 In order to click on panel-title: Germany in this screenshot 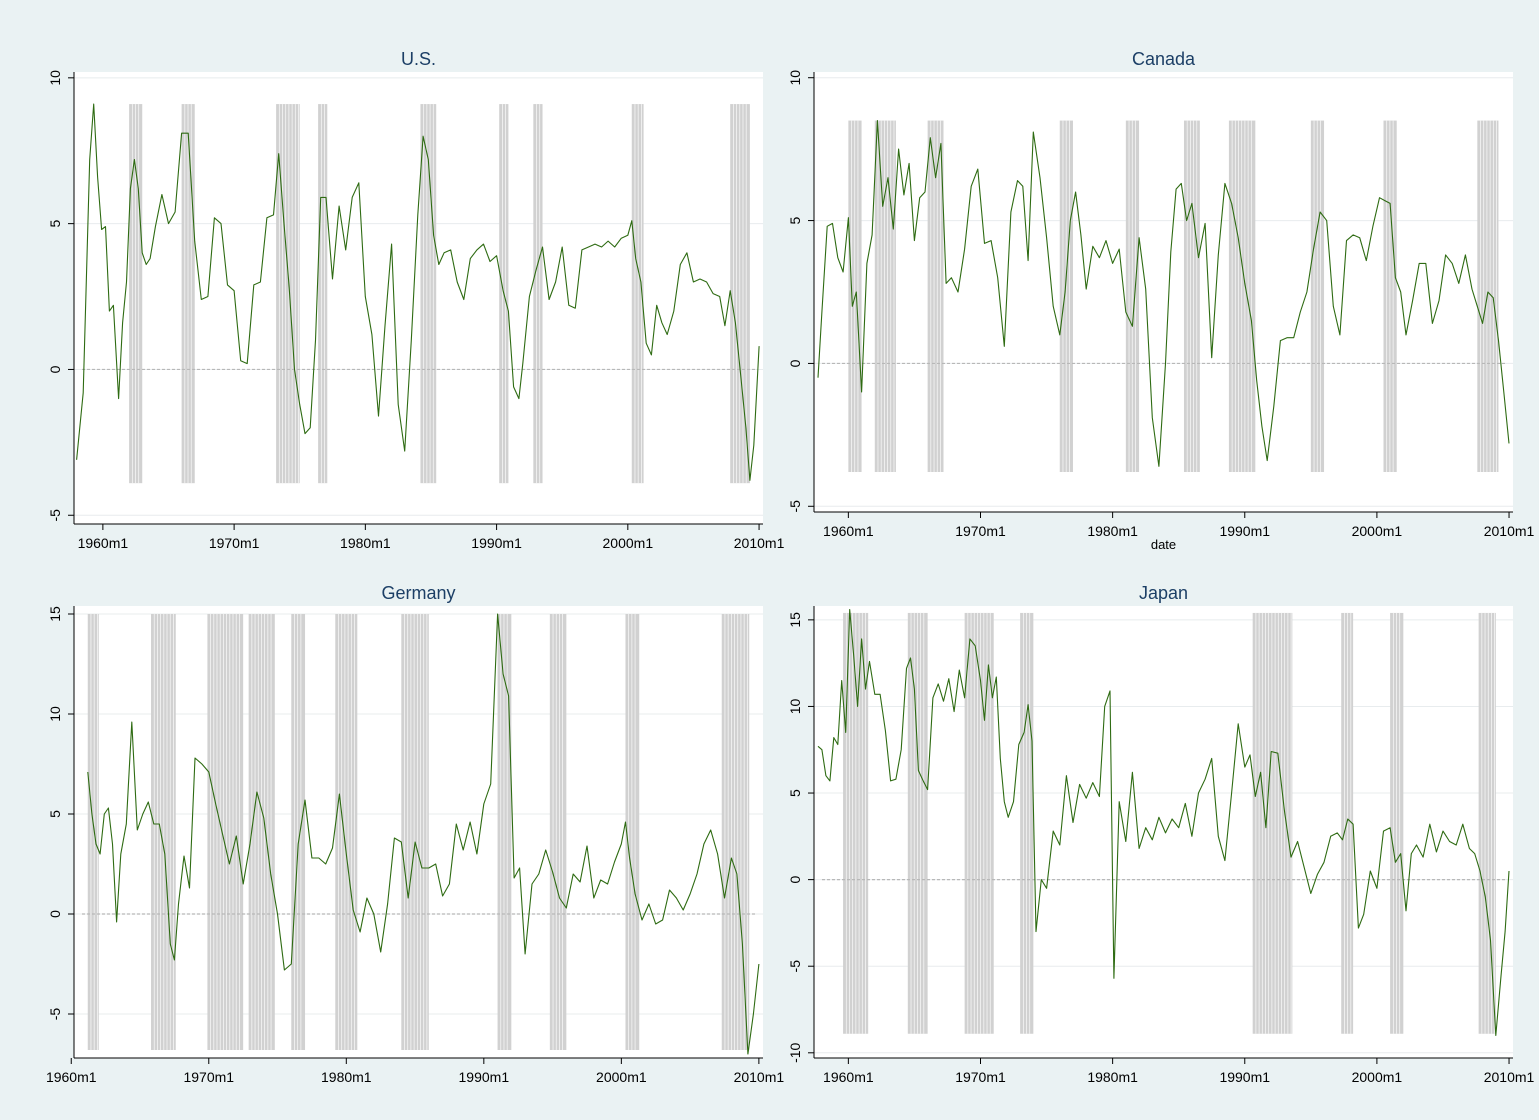, I will do `click(418, 593)`.